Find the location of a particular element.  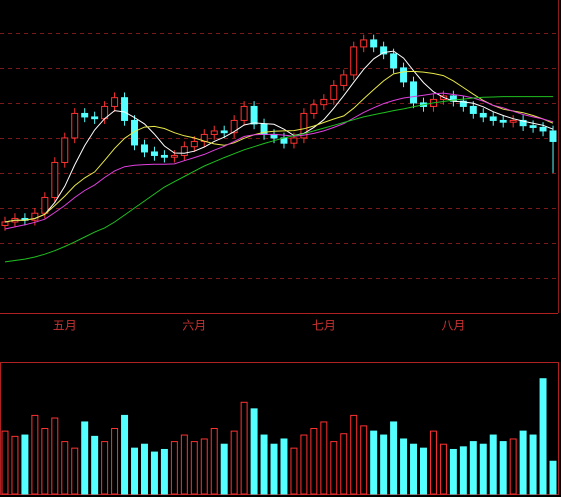

x-tick-label: 八月 is located at coordinates (453, 326).